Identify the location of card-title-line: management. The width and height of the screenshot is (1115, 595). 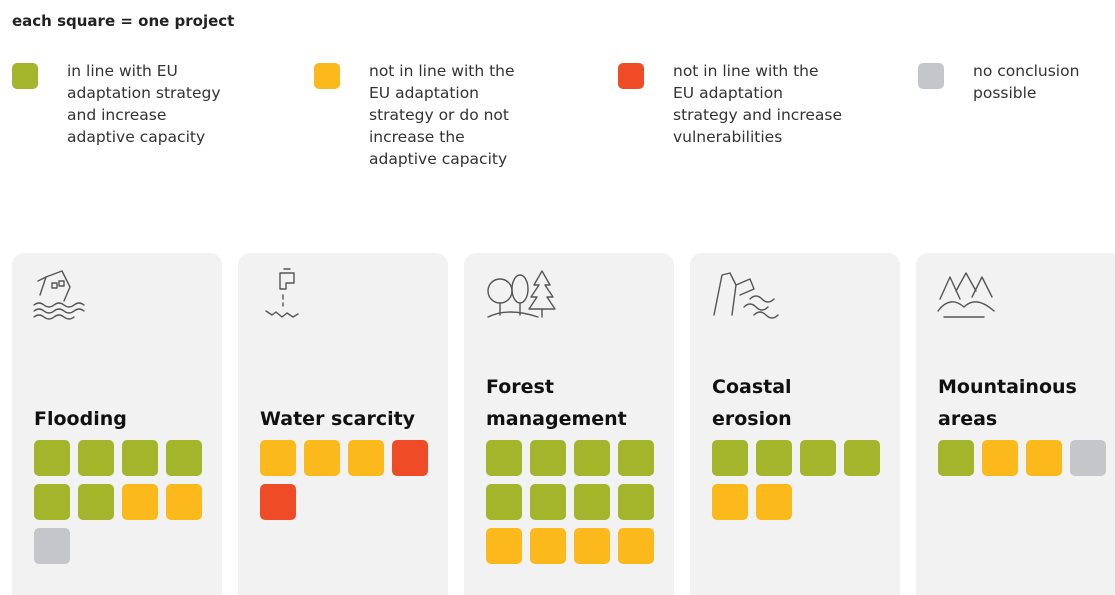
(556, 419).